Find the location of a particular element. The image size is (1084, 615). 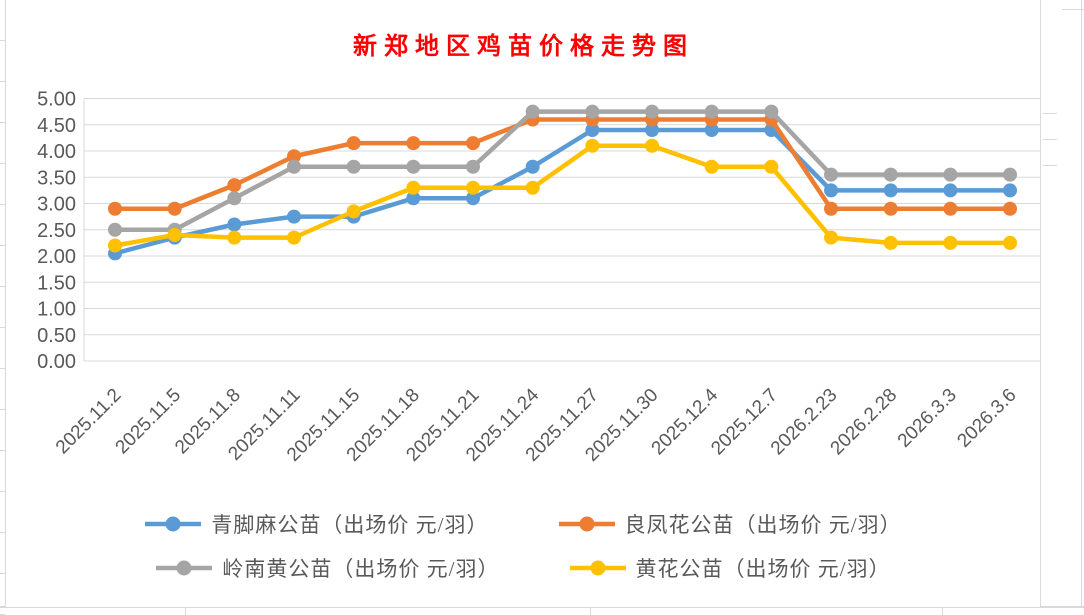

worksheet-row-gridlines-left is located at coordinates (2, 307).